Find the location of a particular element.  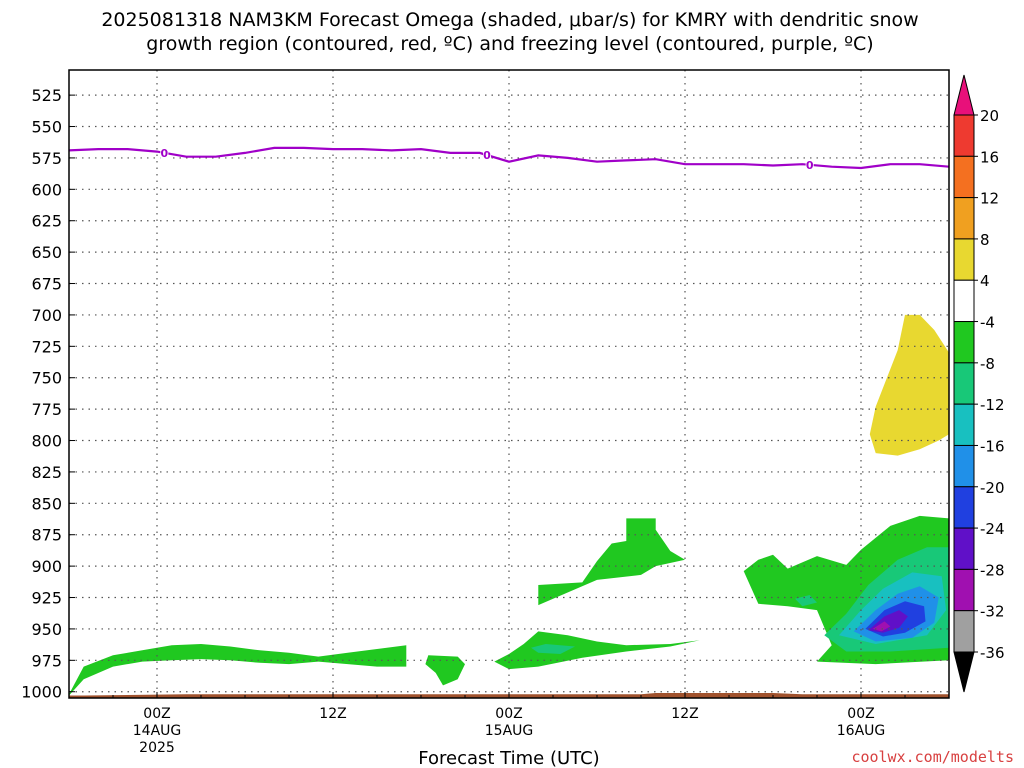

y-tick-label: 875 is located at coordinates (46, 535).